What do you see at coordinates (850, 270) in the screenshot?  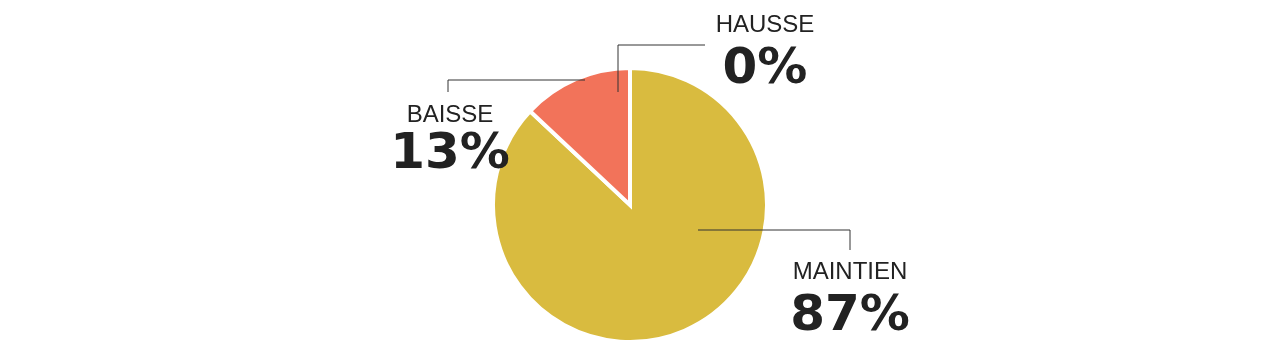 I see `slice-label: MAINTIEN` at bounding box center [850, 270].